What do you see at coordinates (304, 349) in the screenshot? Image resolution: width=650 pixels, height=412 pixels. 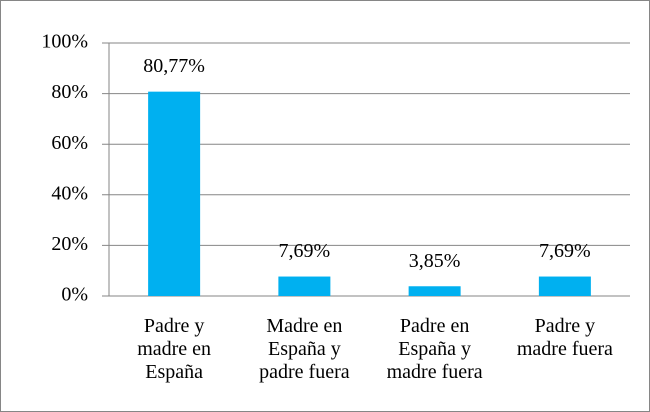 I see `x-tick-label: Madre en España y padre fuera` at bounding box center [304, 349].